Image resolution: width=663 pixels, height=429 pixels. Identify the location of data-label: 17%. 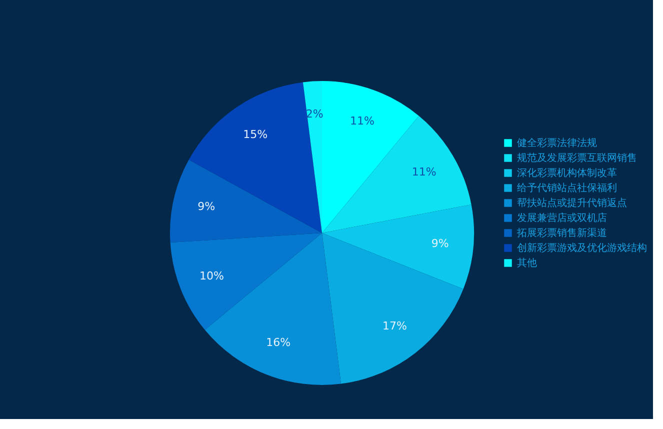
(394, 326).